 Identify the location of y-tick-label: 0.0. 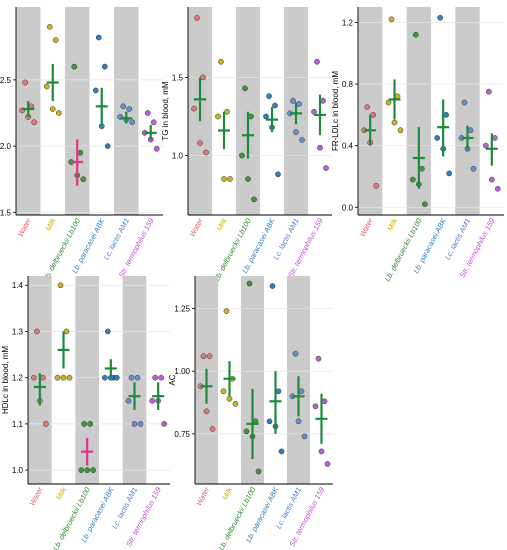
(348, 207).